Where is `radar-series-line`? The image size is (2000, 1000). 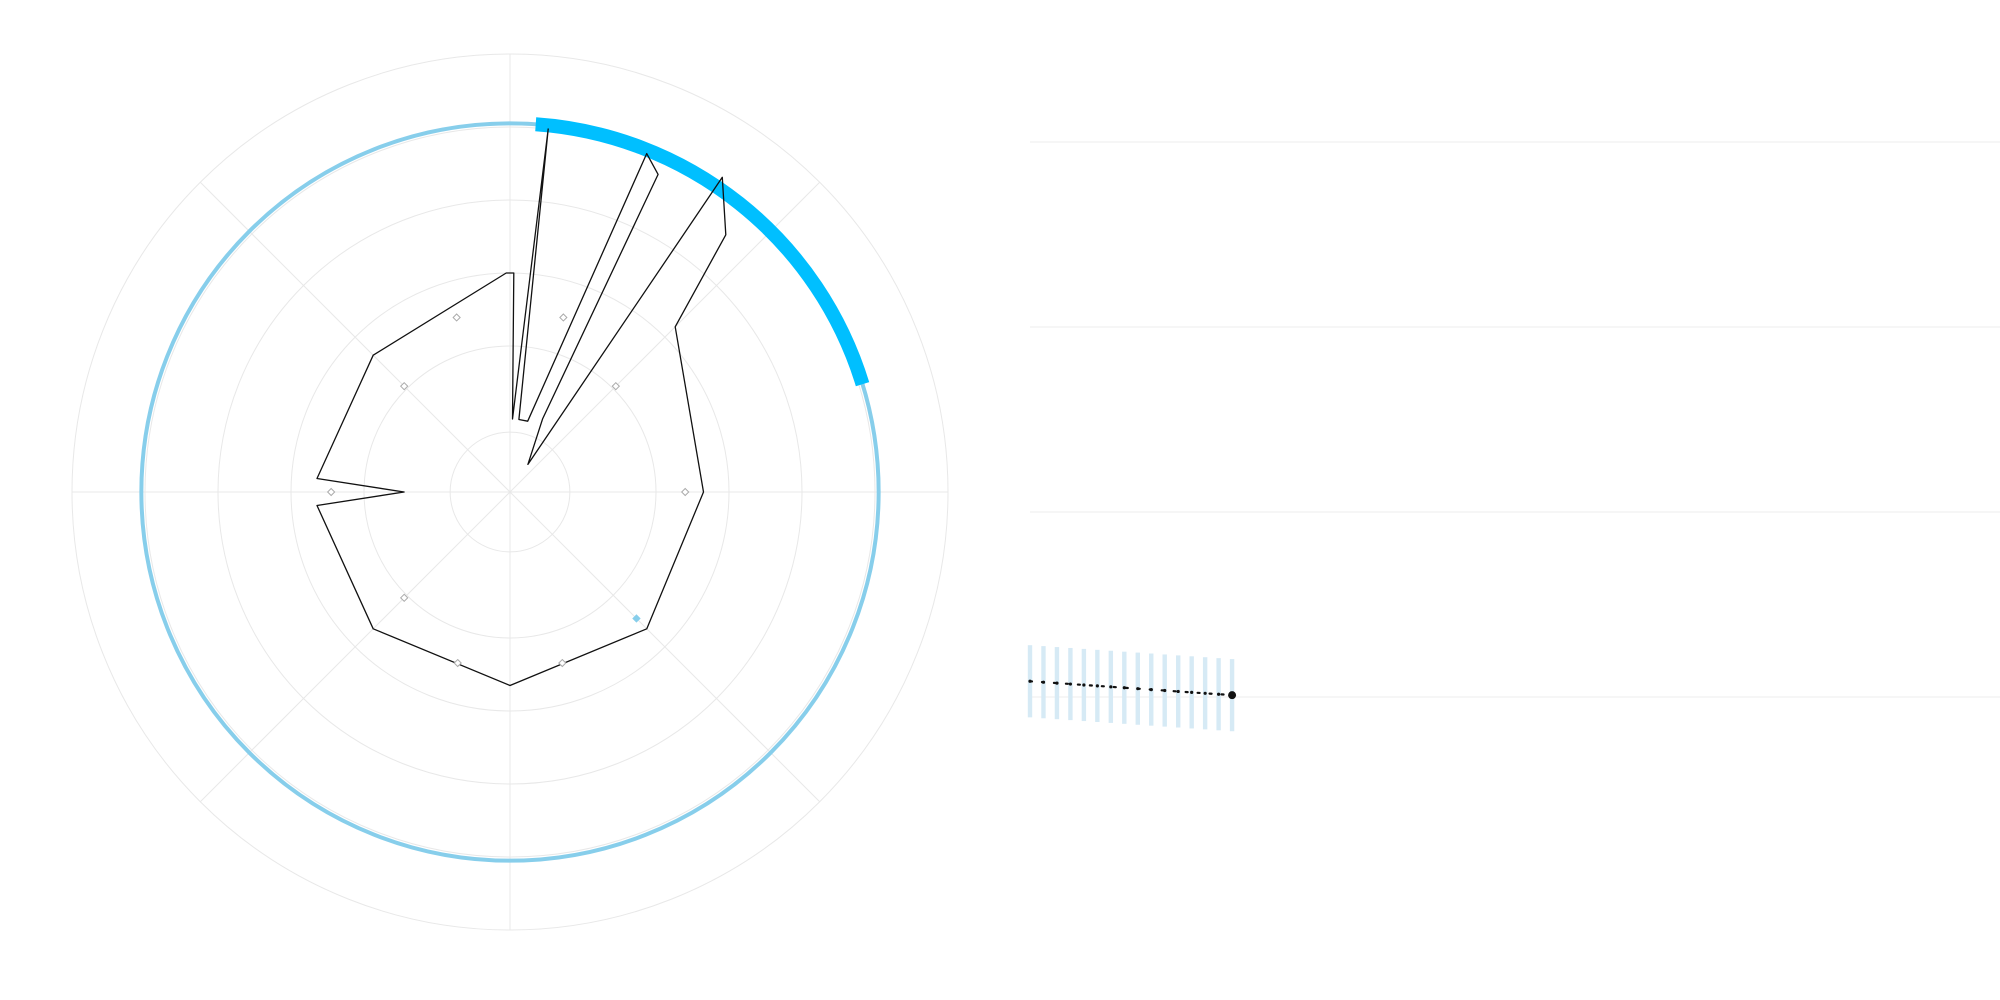
radar-series-line is located at coordinates (521, 407).